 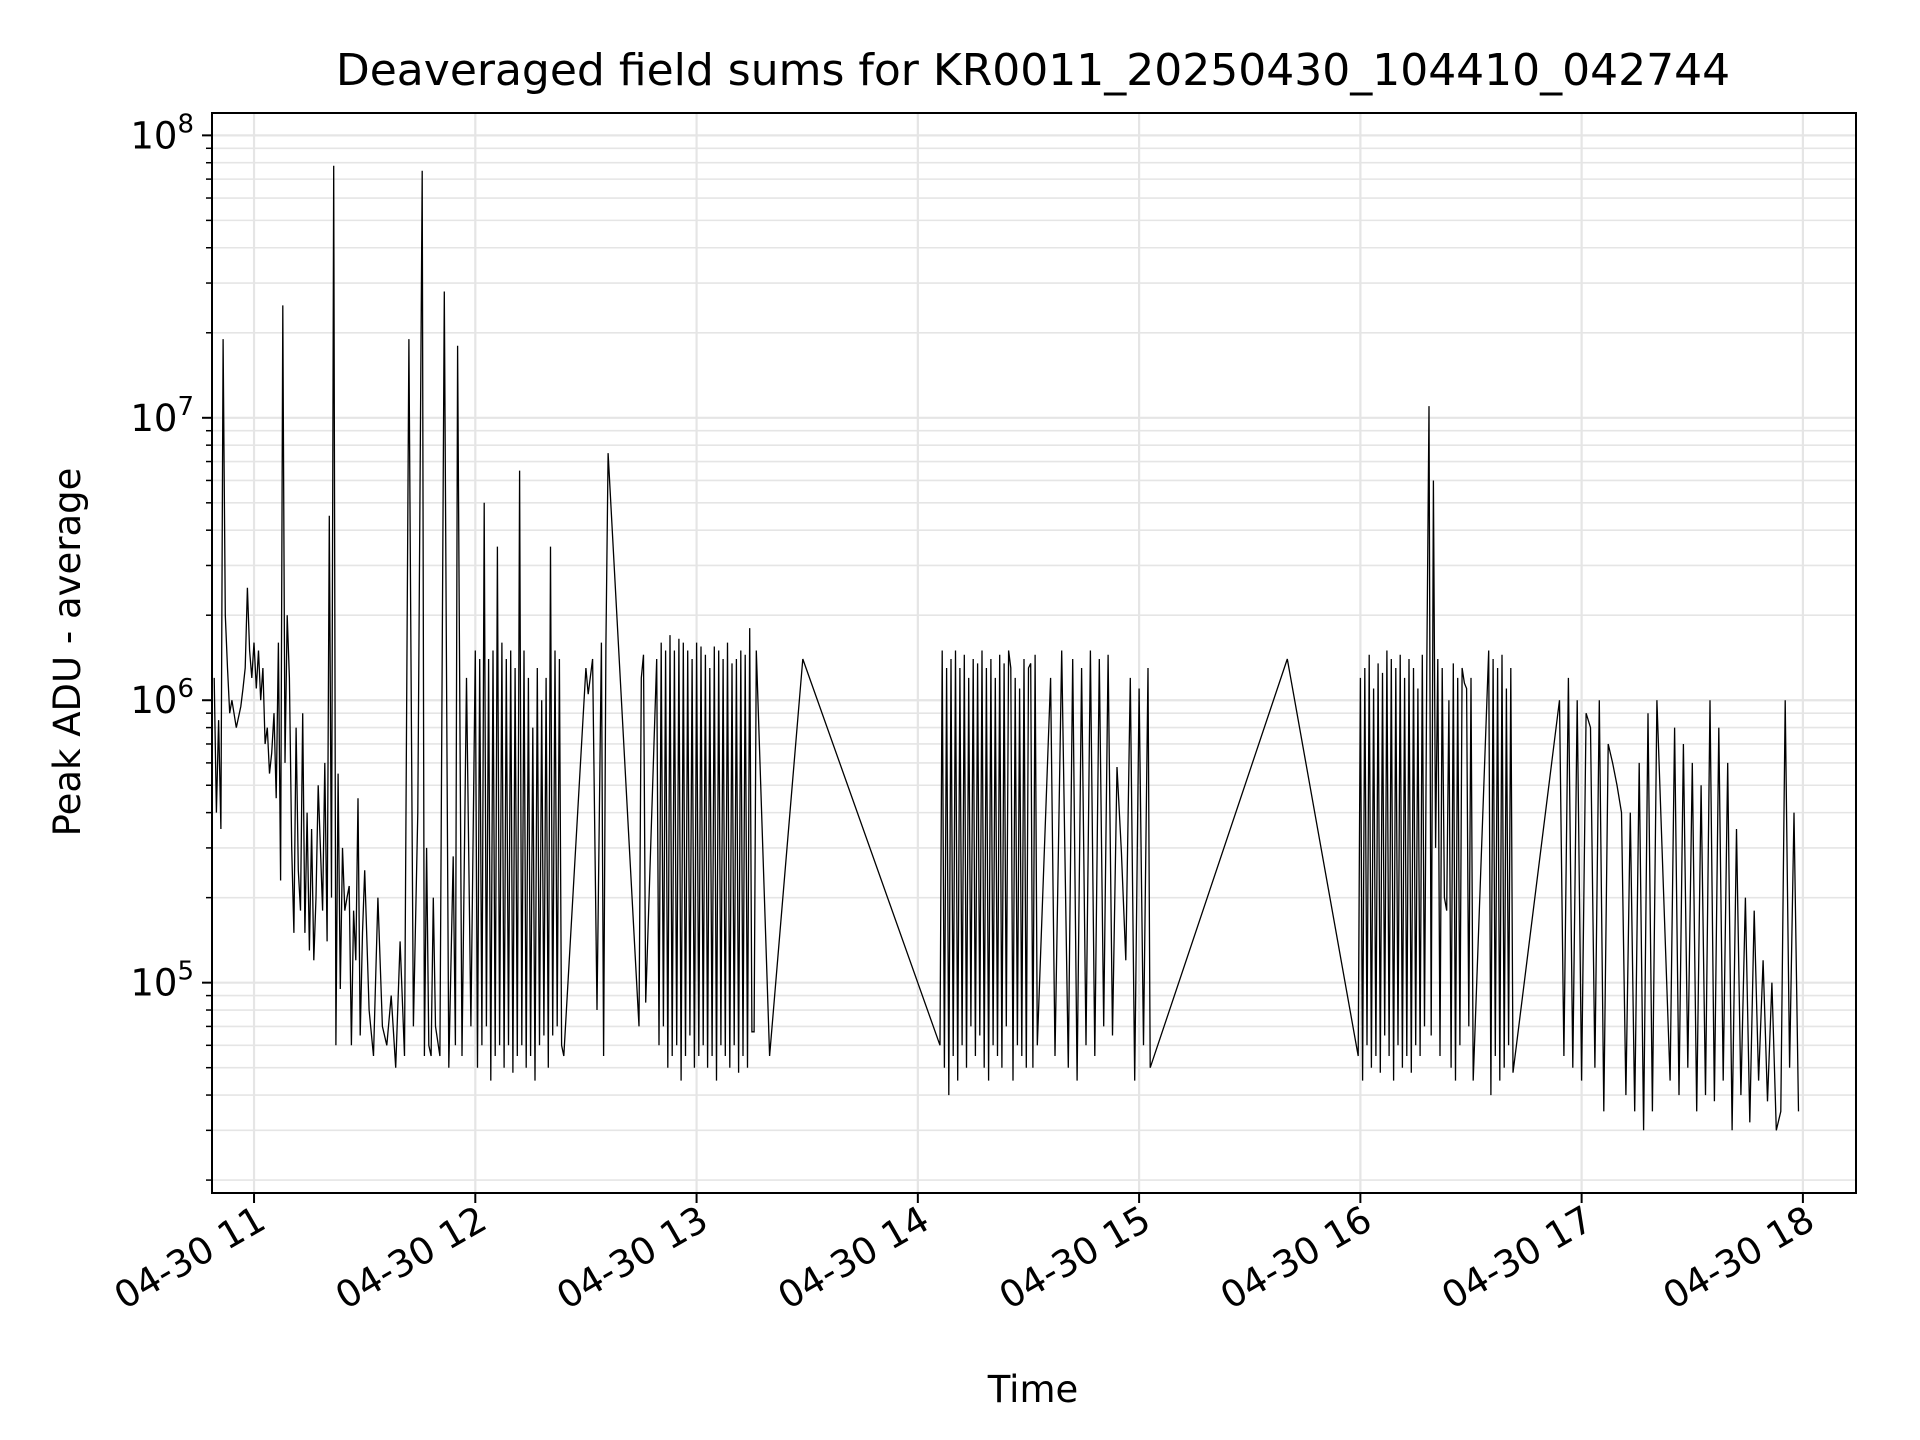 What do you see at coordinates (162, 416) in the screenshot?
I see `y-tick-label: 107` at bounding box center [162, 416].